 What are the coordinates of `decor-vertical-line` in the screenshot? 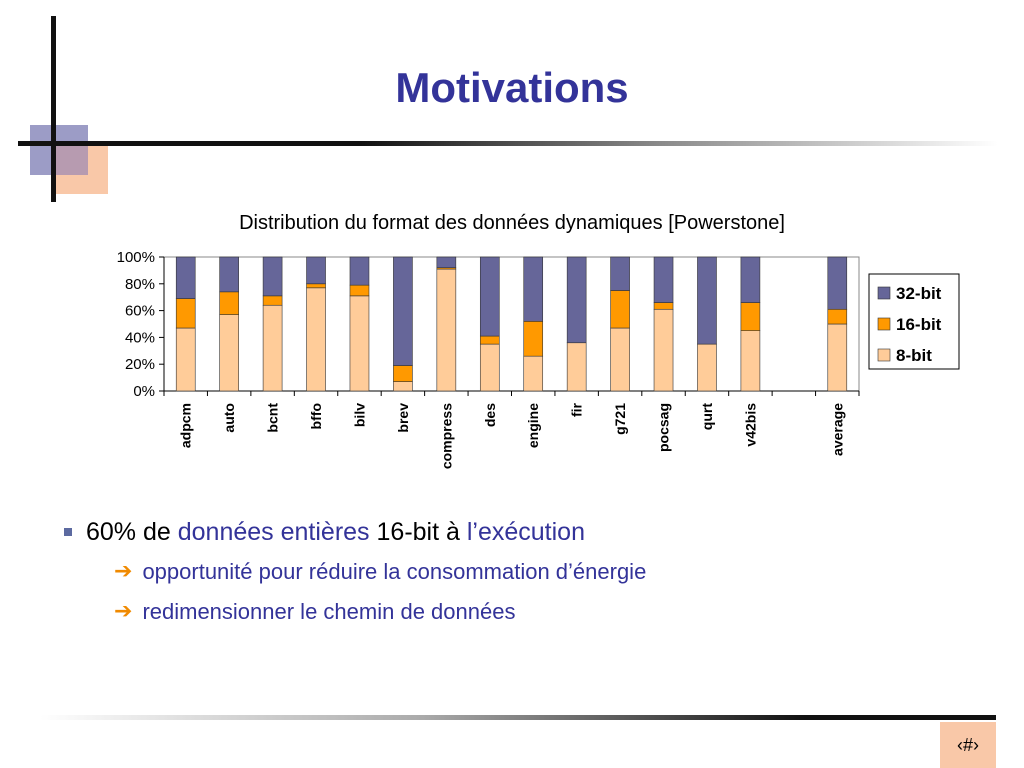 It's located at (53, 109).